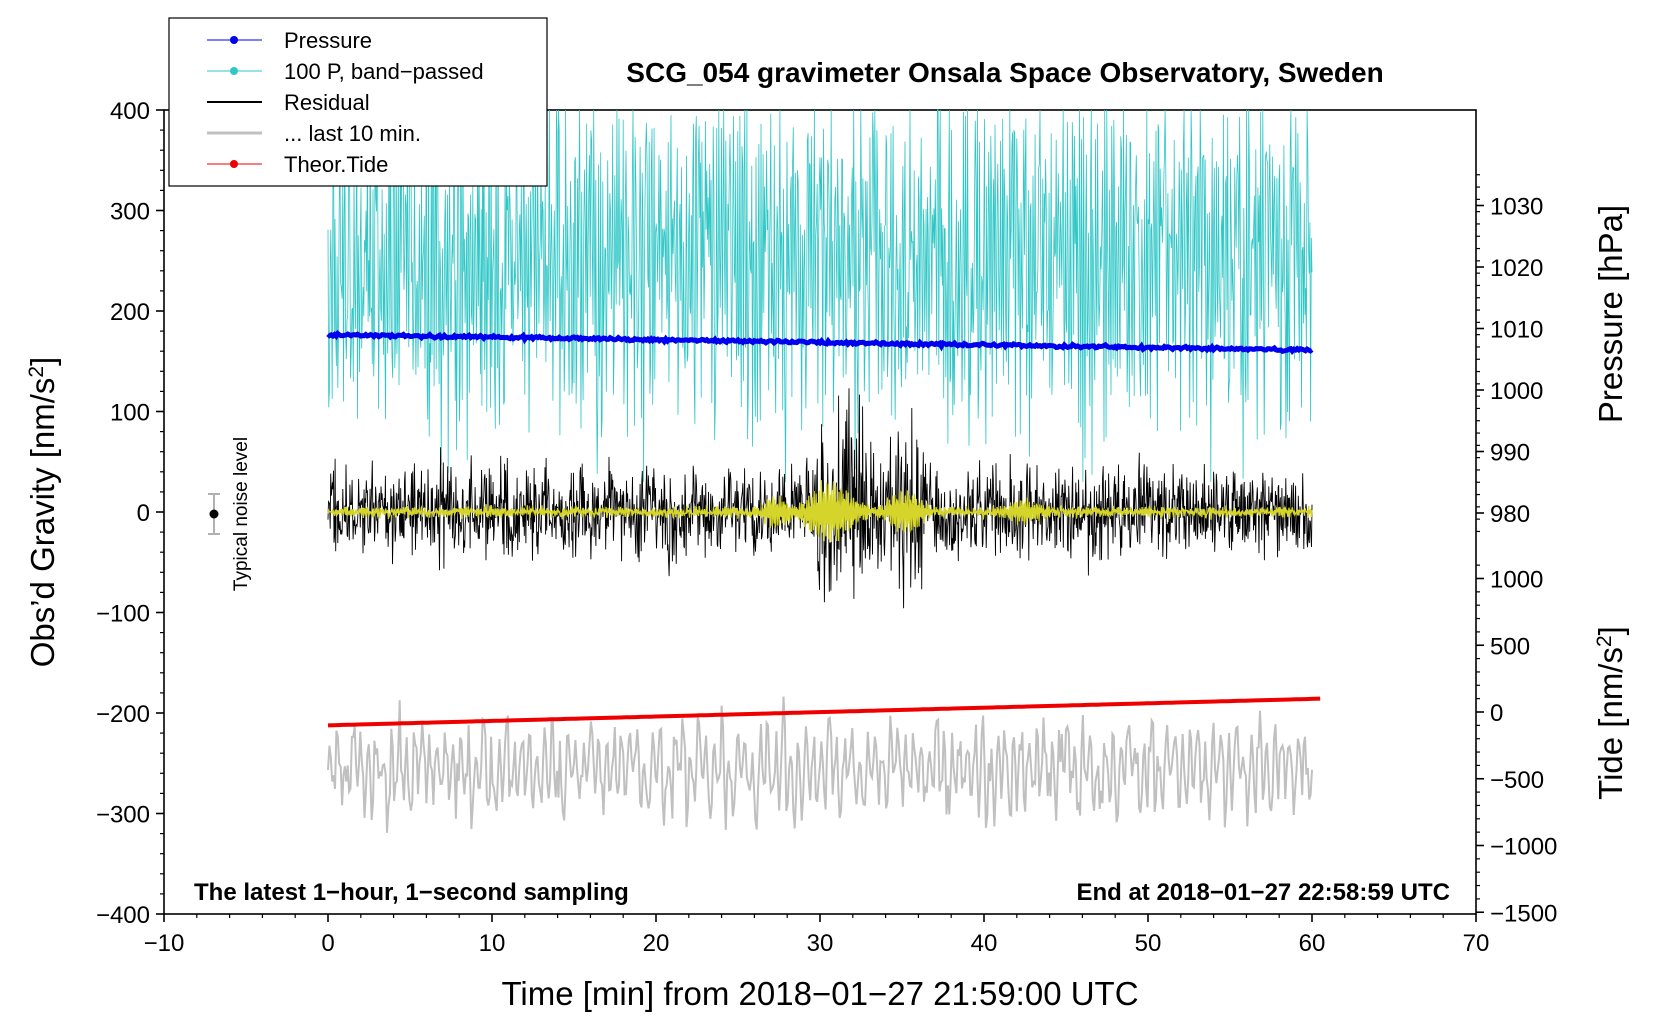 Image resolution: width=1660 pixels, height=1020 pixels. Describe the element at coordinates (824, 712) in the screenshot. I see `series-theor-tide` at that location.